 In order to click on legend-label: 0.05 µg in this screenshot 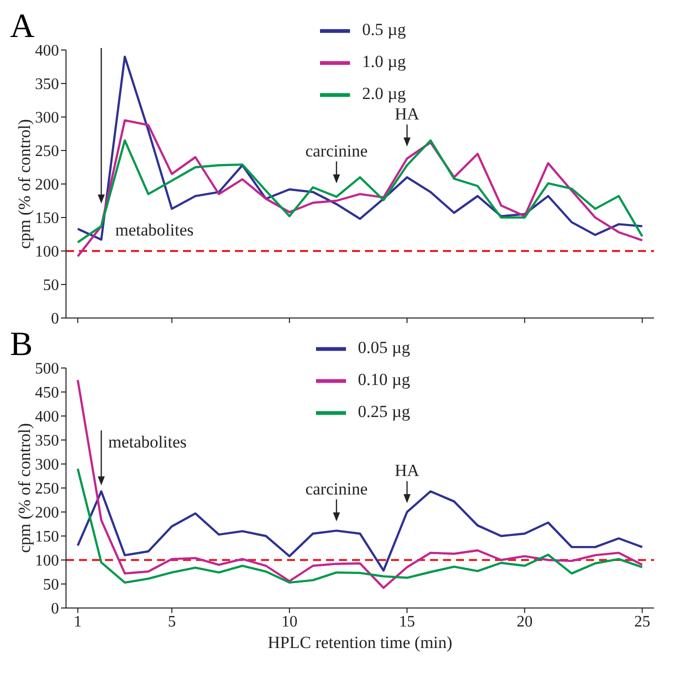, I will do `click(384, 347)`.